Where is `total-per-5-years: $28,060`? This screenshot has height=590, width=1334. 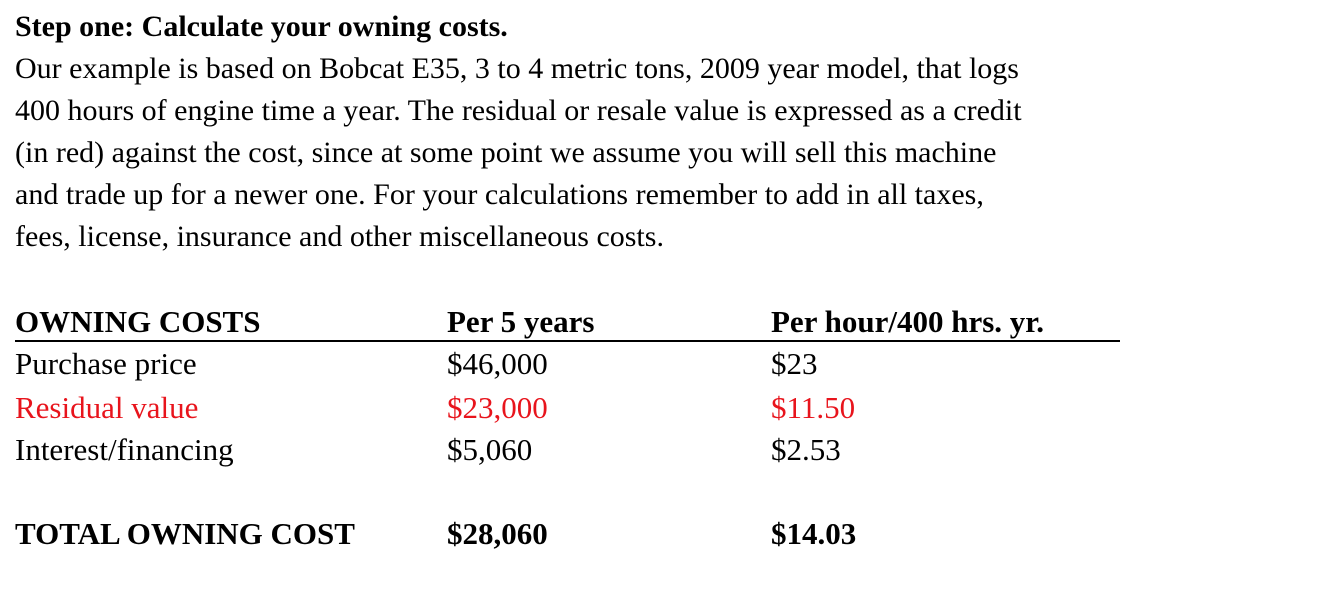 total-per-5-years: $28,060 is located at coordinates (497, 533).